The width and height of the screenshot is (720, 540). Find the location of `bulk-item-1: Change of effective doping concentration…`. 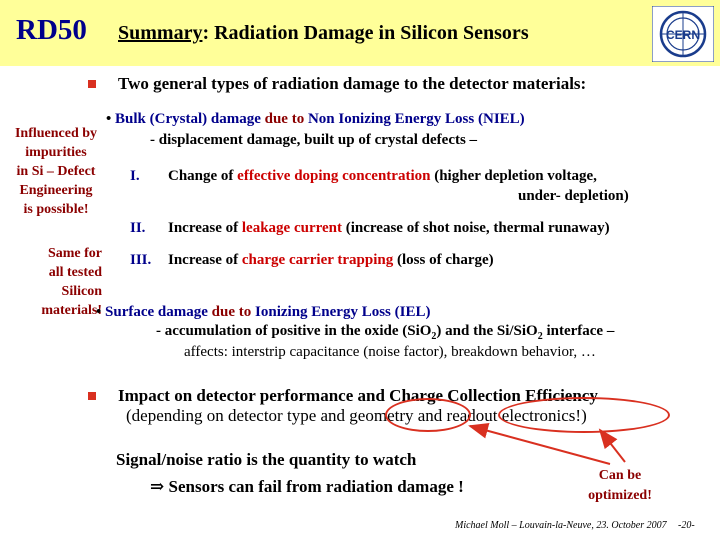

bulk-item-1: Change of effective doping concentration… is located at coordinates (382, 176).